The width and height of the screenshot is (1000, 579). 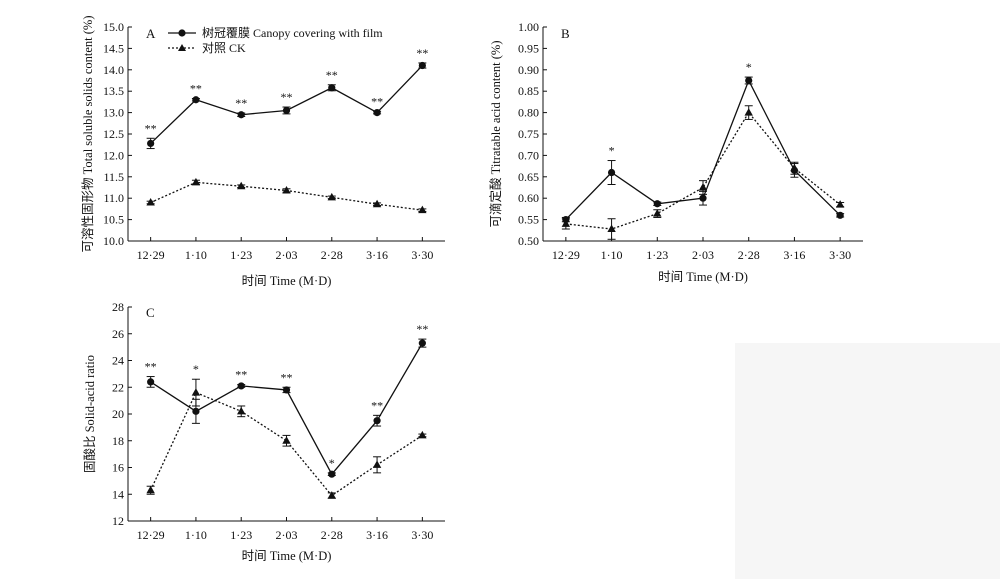 I want to click on y-tick-label: 14, so click(x=118, y=494).